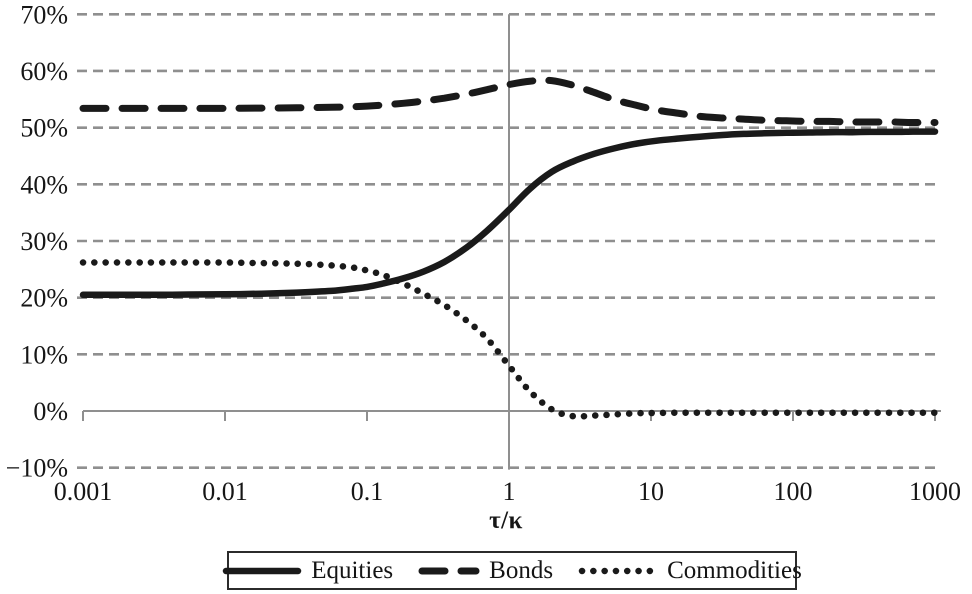 The image size is (972, 594). What do you see at coordinates (83, 491) in the screenshot?
I see `x-tick-label-0.001: 0.001` at bounding box center [83, 491].